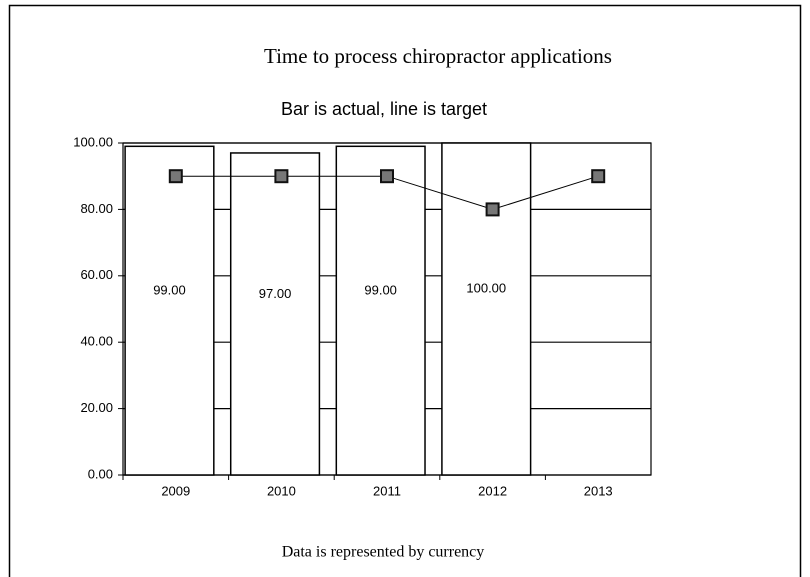 Image resolution: width=810 pixels, height=577 pixels. I want to click on y-tick-label: 60.00, so click(96, 274).